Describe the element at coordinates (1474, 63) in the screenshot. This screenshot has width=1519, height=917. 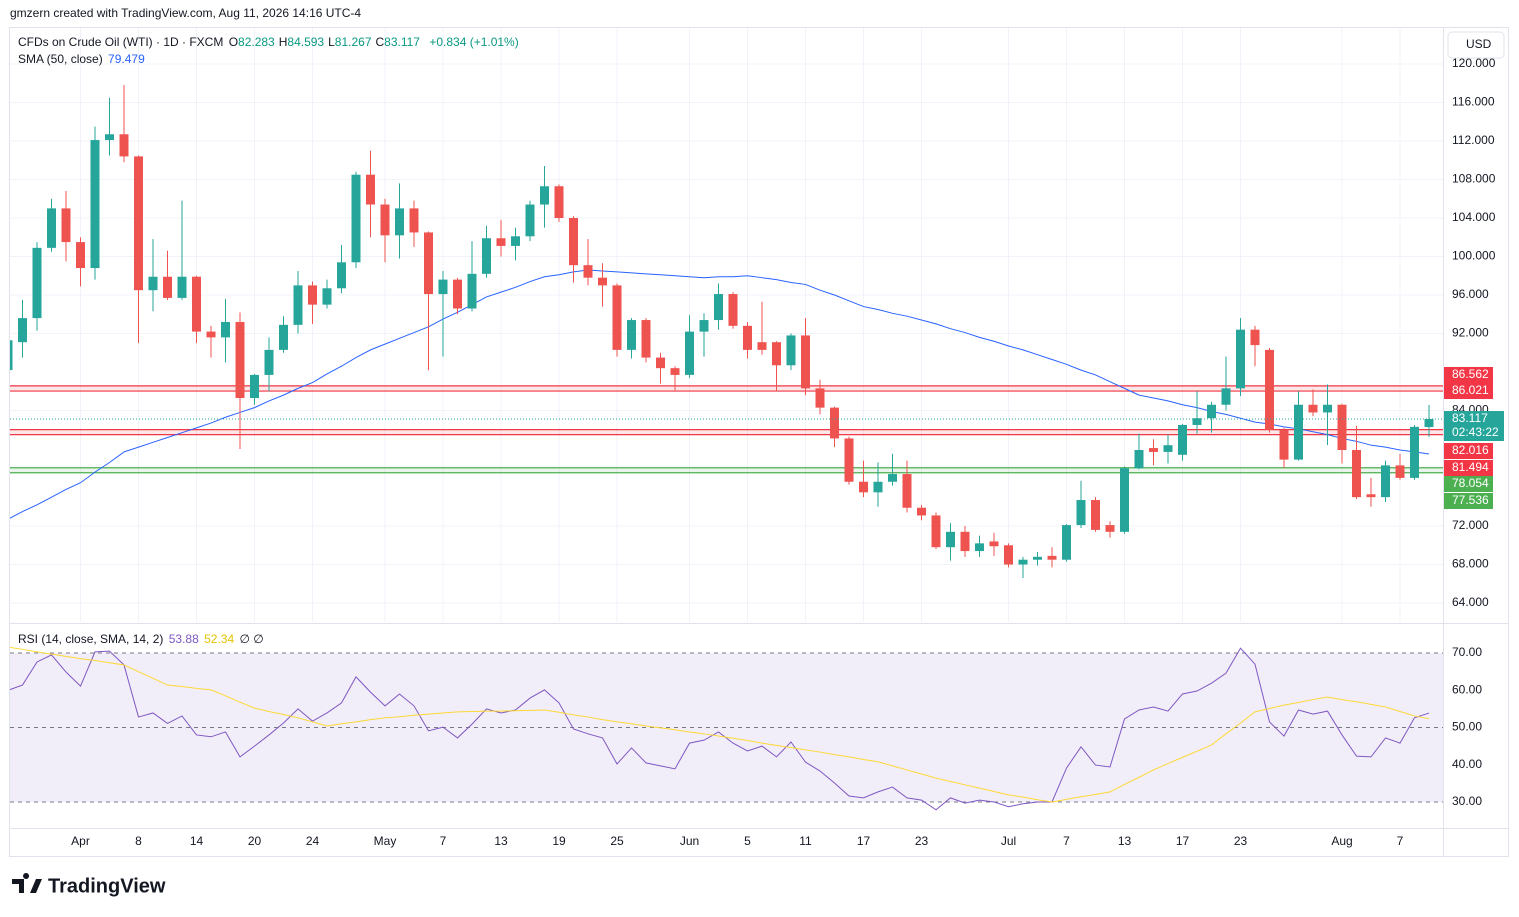
I see `y-tick-label: 120.000` at that location.